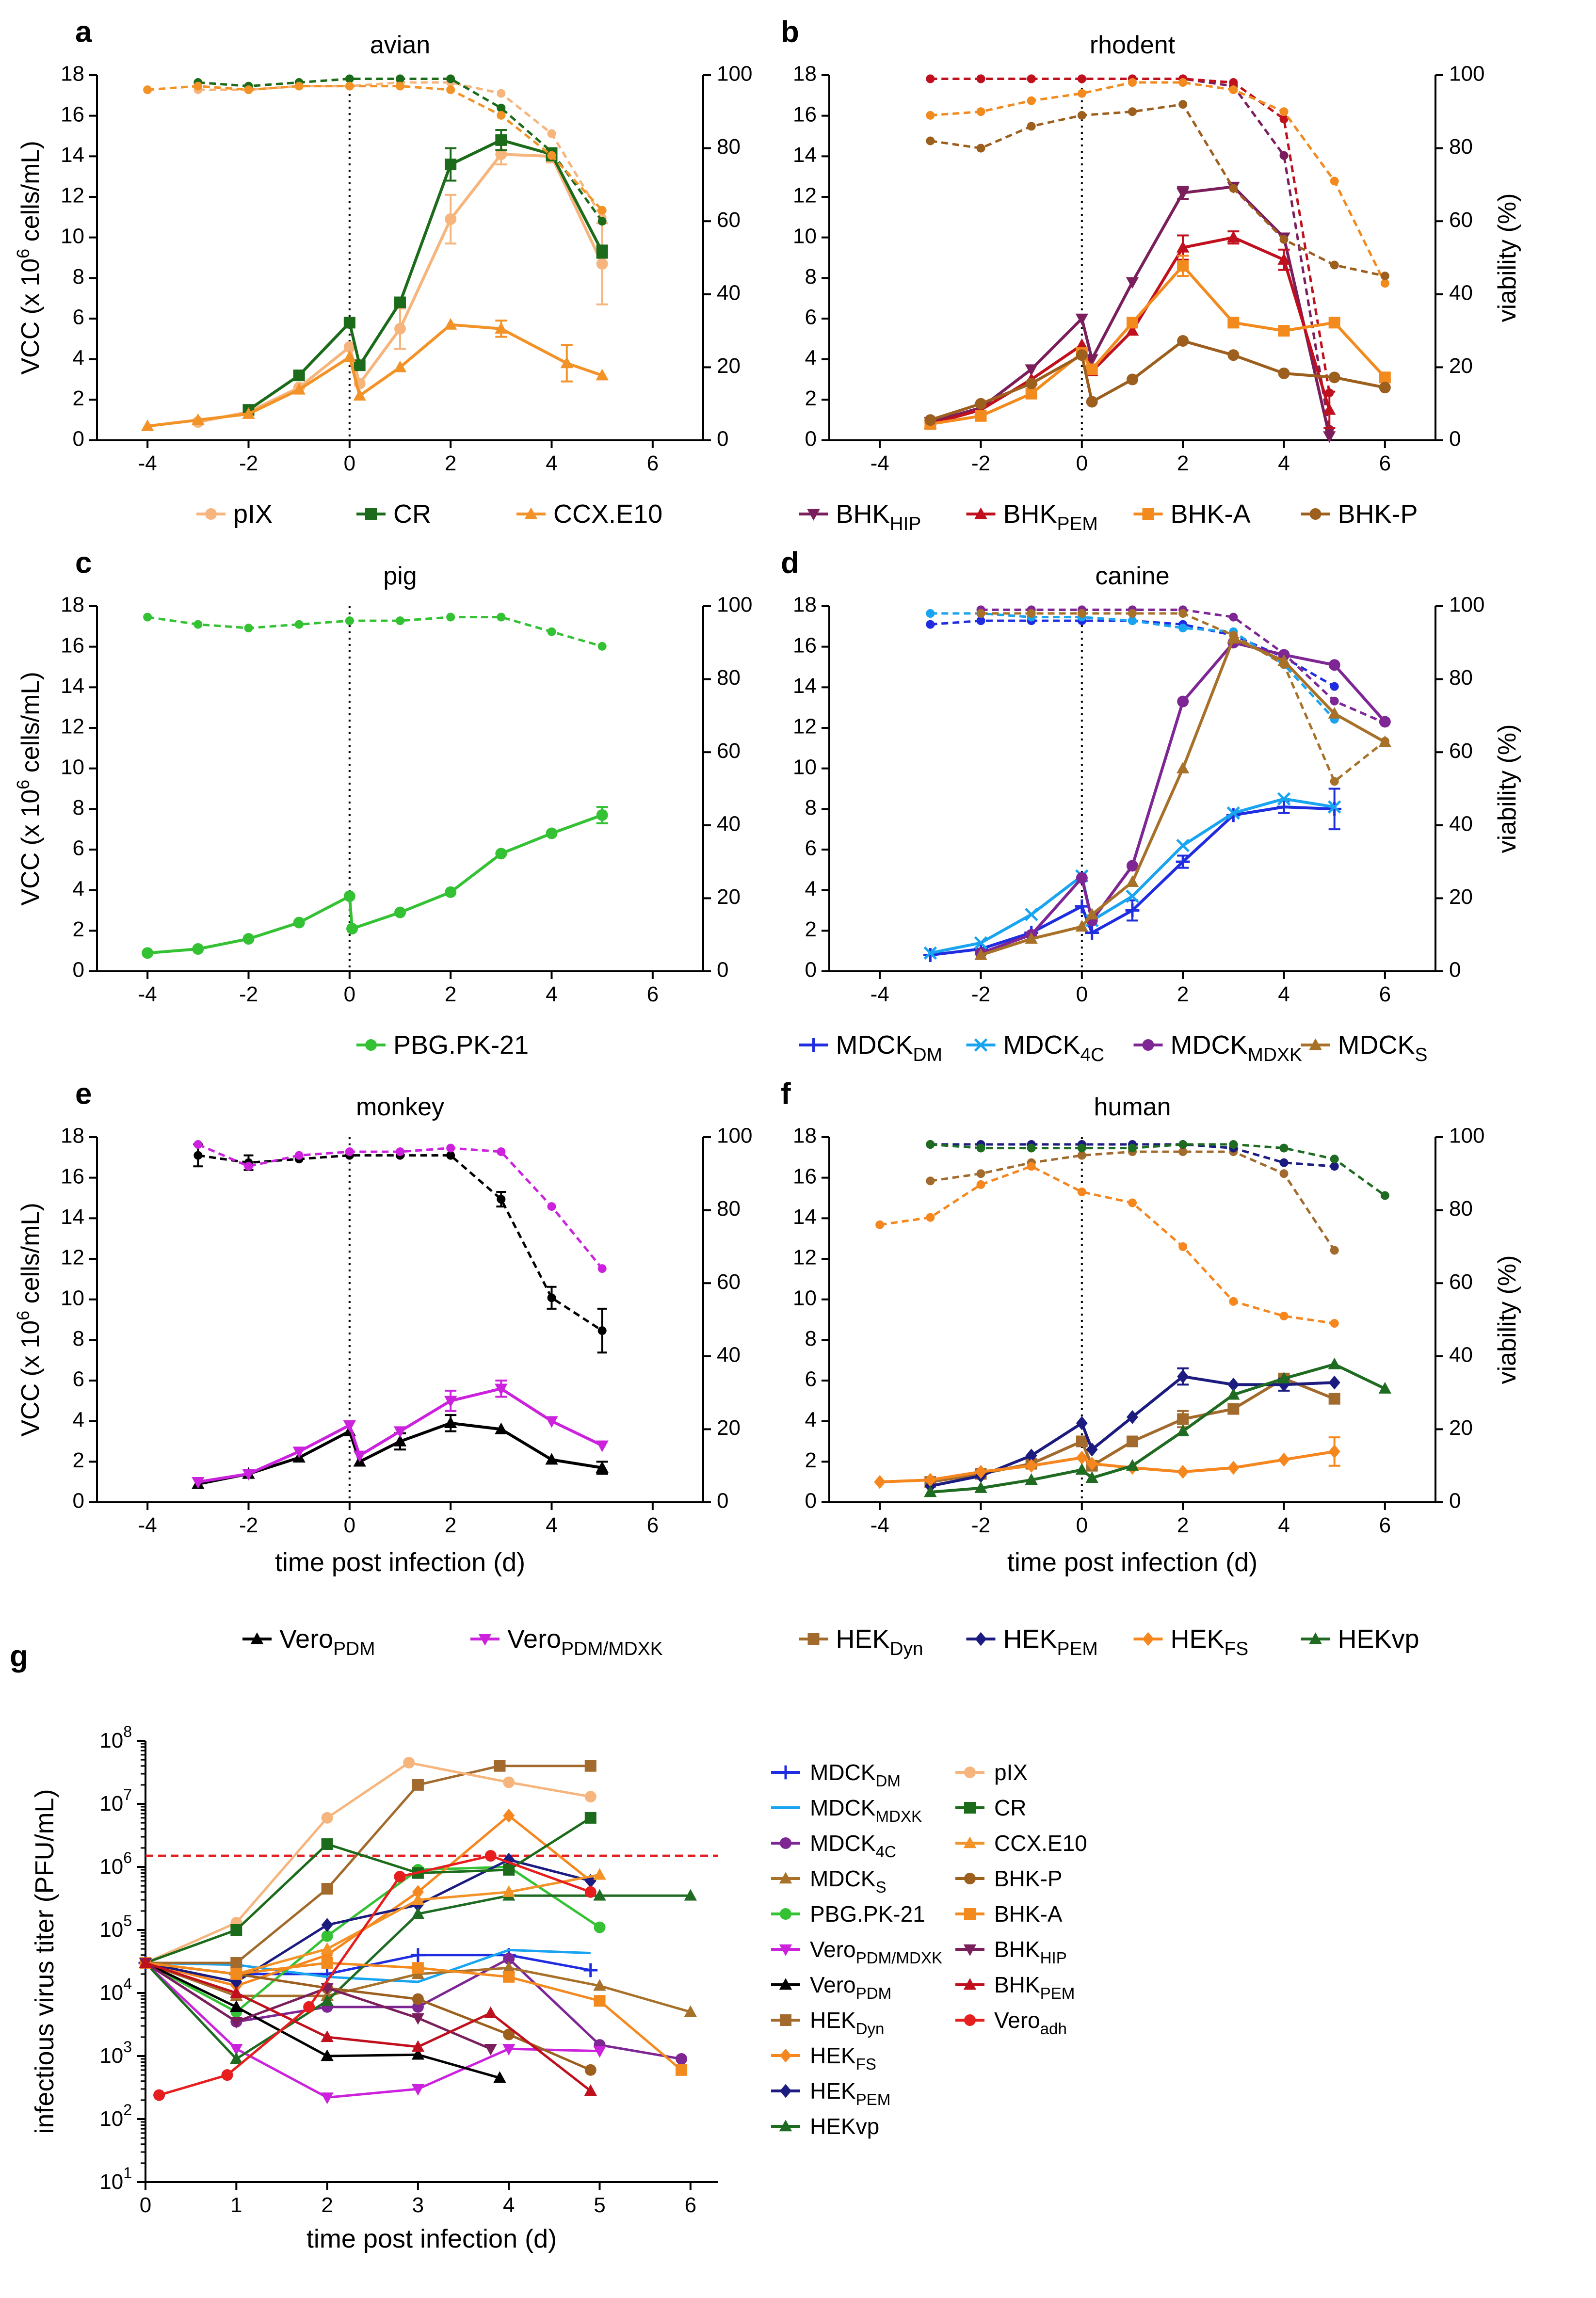  I want to click on legend-label-text: BHK-A, so click(1211, 514).